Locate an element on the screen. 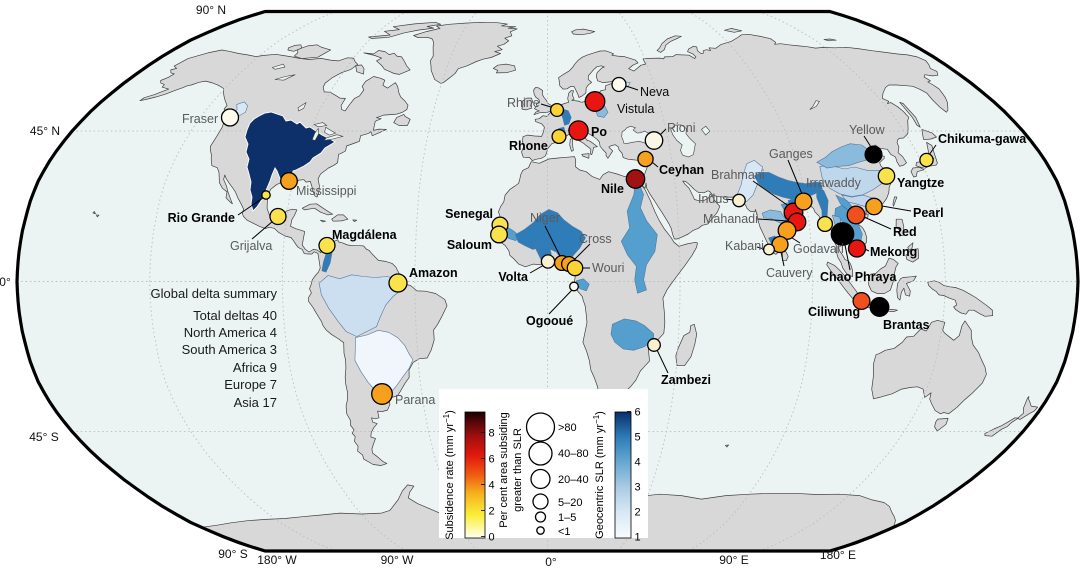  svg-text: Godavari is located at coordinates (818, 249).